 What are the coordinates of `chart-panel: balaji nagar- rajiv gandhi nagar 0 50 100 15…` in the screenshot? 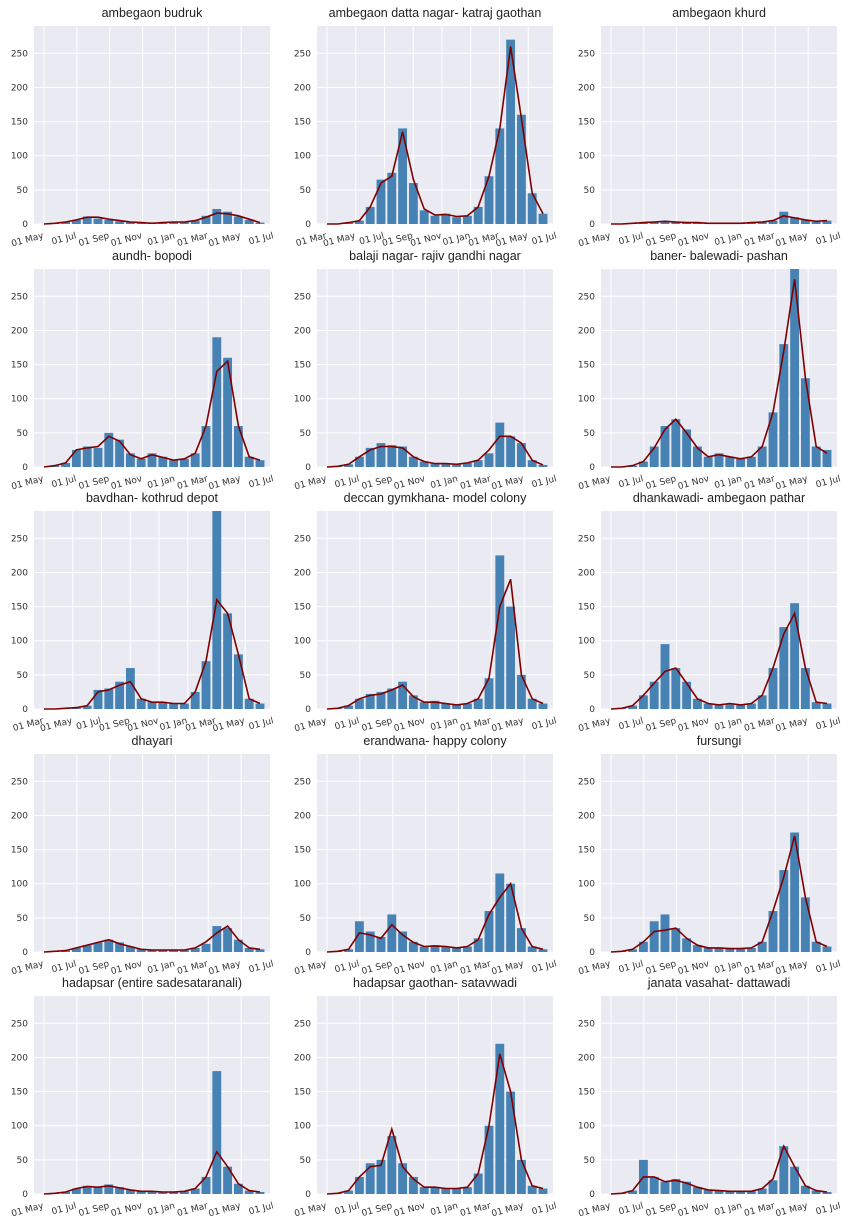 It's located at (420, 370).